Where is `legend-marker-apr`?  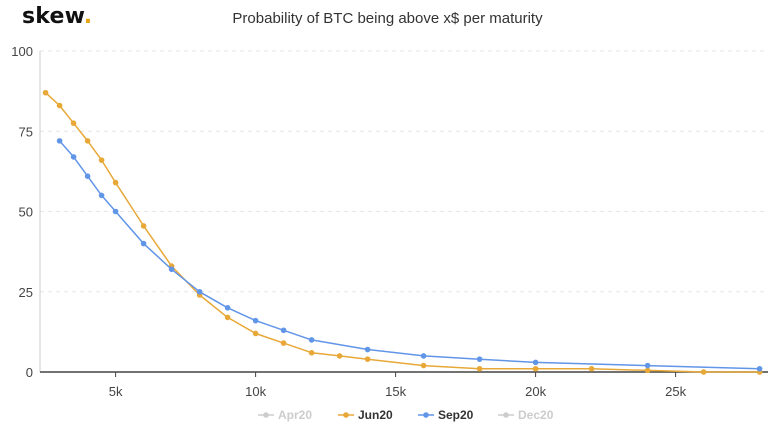
legend-marker-apr is located at coordinates (266, 415).